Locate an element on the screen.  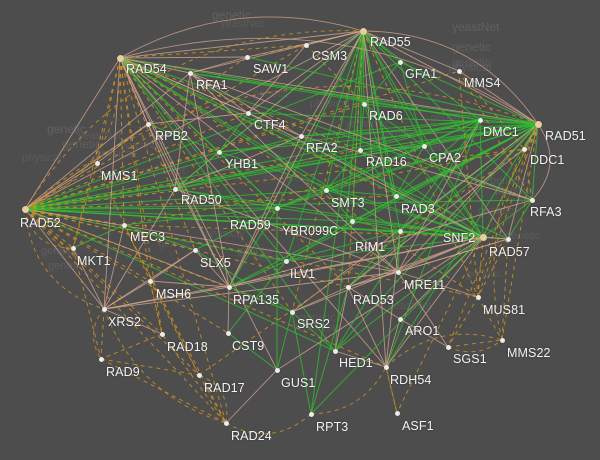
network-node-rad59 is located at coordinates (277, 208).